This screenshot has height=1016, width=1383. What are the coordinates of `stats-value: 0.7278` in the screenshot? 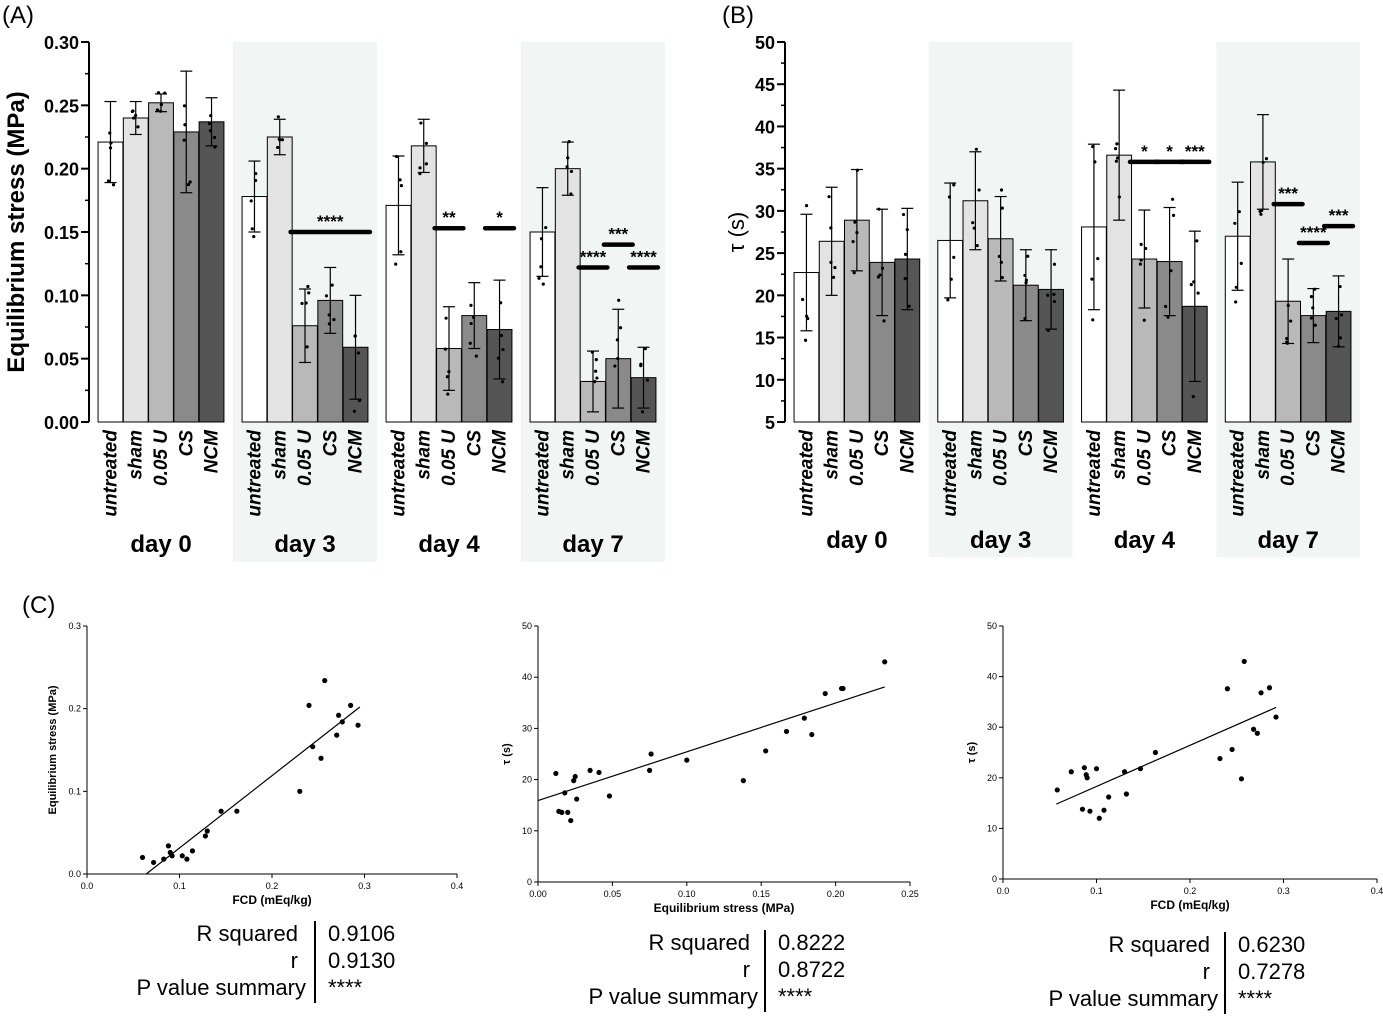 It's located at (1272, 971).